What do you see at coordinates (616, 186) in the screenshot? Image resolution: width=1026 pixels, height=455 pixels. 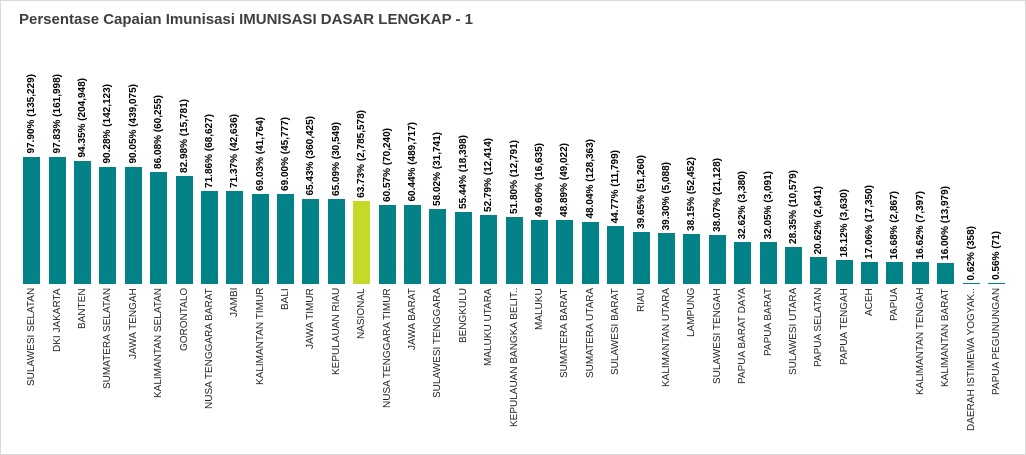 I see `bar-value-label: 44.77% (11,799)` at bounding box center [616, 186].